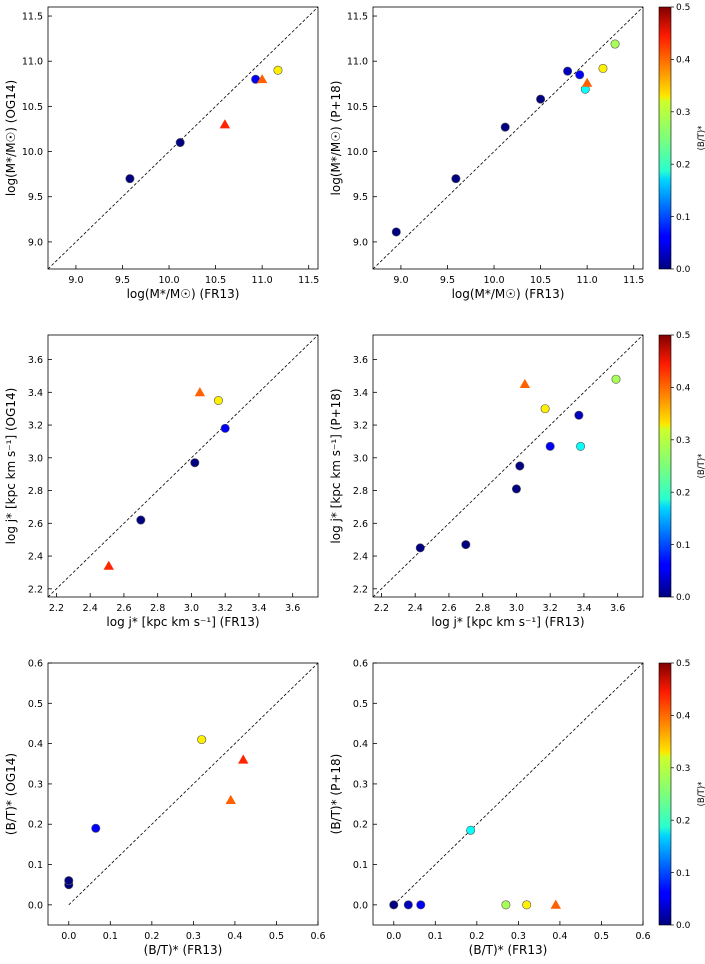  I want to click on colorbar-tick-label: 0.5, so click(683, 336).